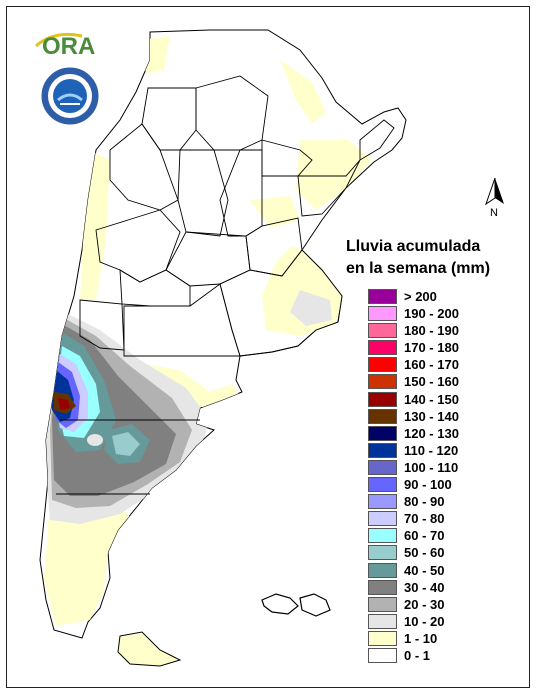 Image resolution: width=538 pixels, height=696 pixels. Describe the element at coordinates (431, 416) in the screenshot. I see `legend-label: 130 - 140` at that location.